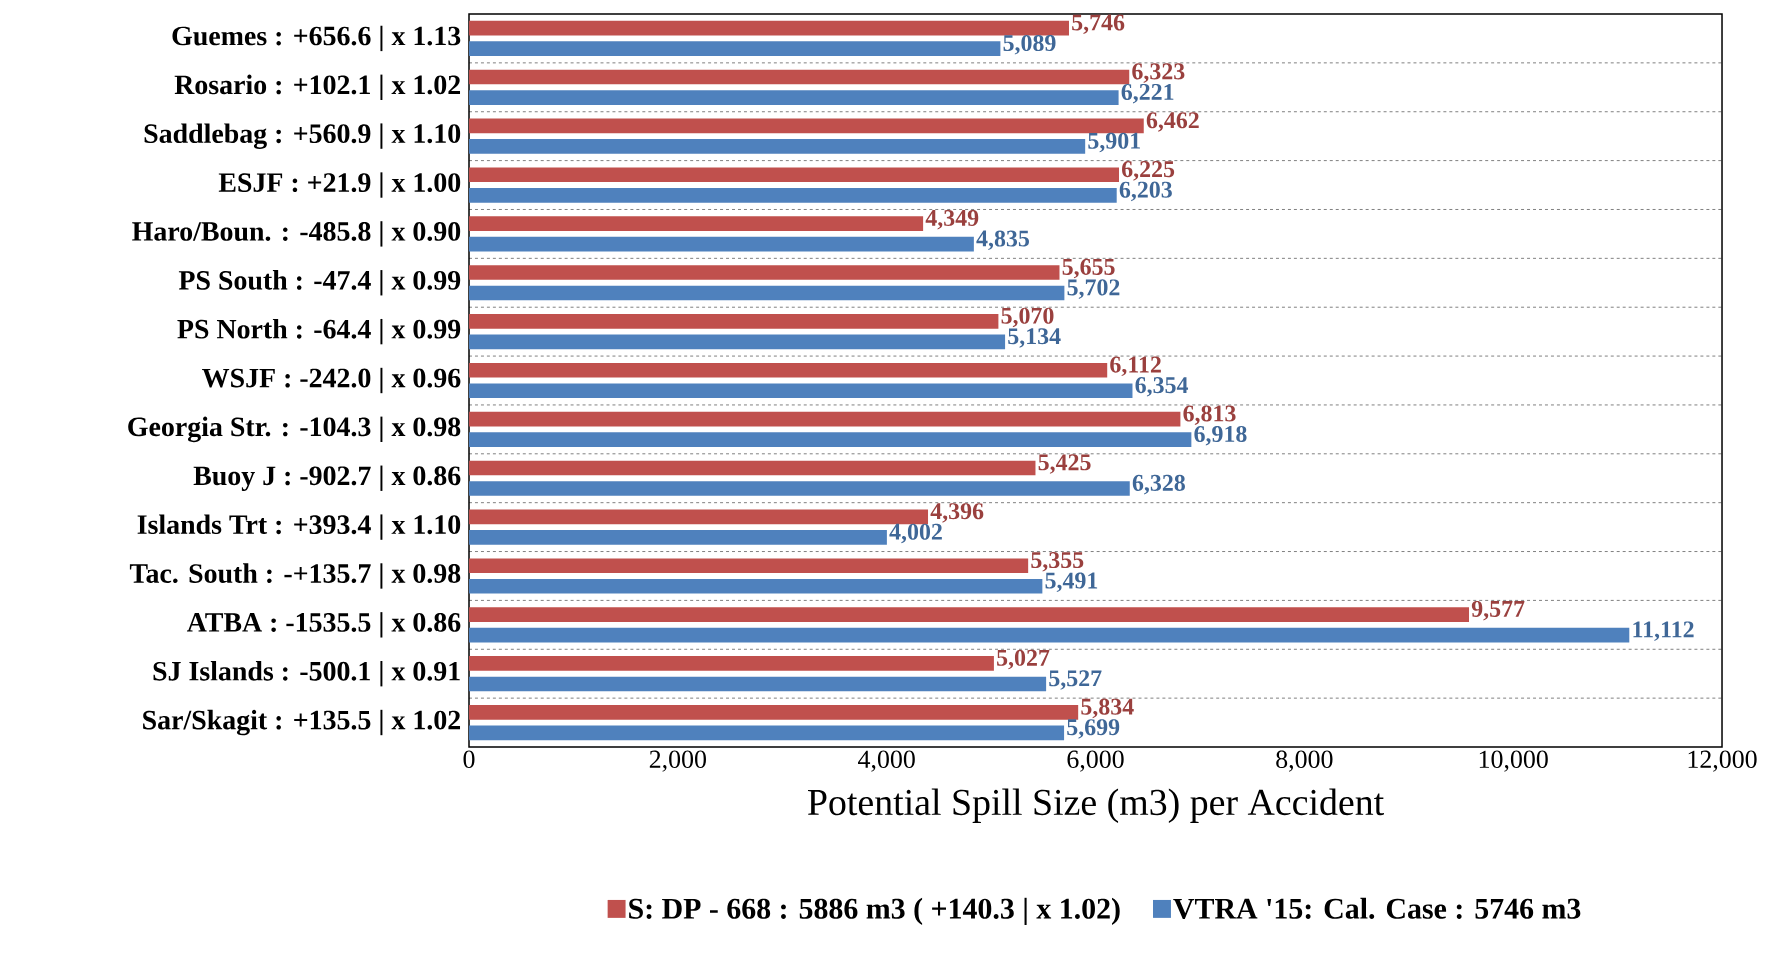 Image resolution: width=1772 pixels, height=963 pixels. Describe the element at coordinates (1145, 191) in the screenshot. I see `data-label: 6,203` at that location.